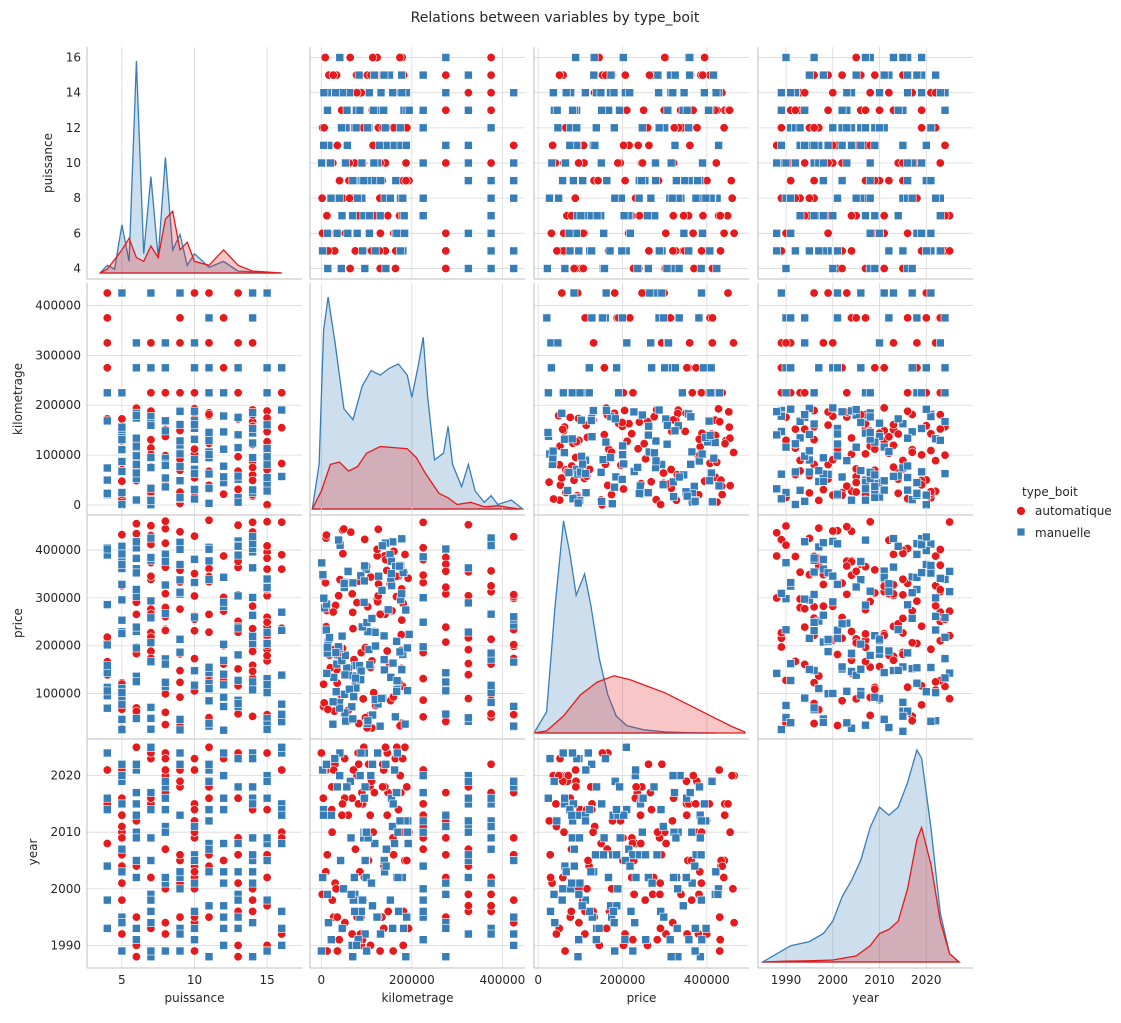 Image resolution: width=1121 pixels, height=1023 pixels. I want to click on panel-kilometrage-vs-kilometrage, so click(417, 399).